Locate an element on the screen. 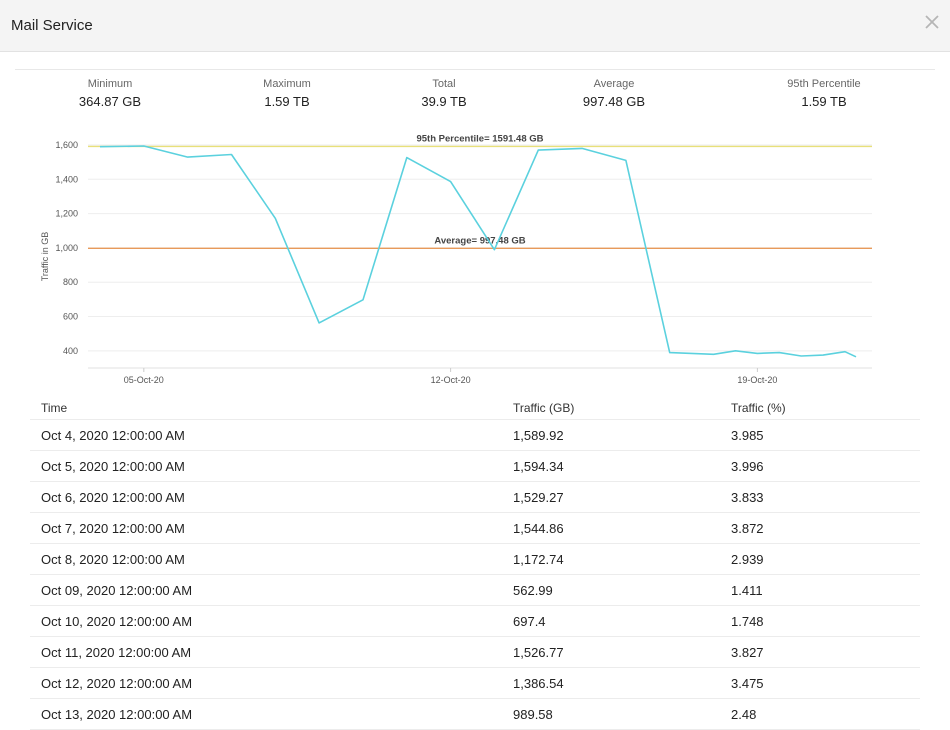 The width and height of the screenshot is (950, 730). cell-time: Oct 8, 2020 12:00:00 AM is located at coordinates (113, 559).